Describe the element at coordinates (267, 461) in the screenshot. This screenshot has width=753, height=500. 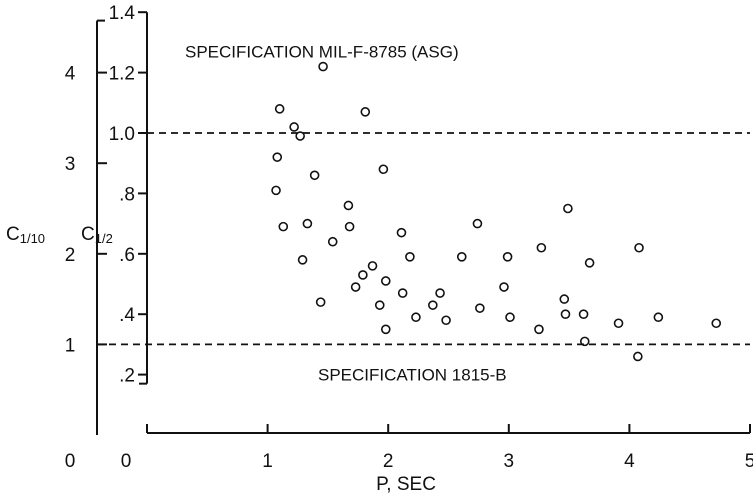
I see `x-tick-label: 1` at that location.